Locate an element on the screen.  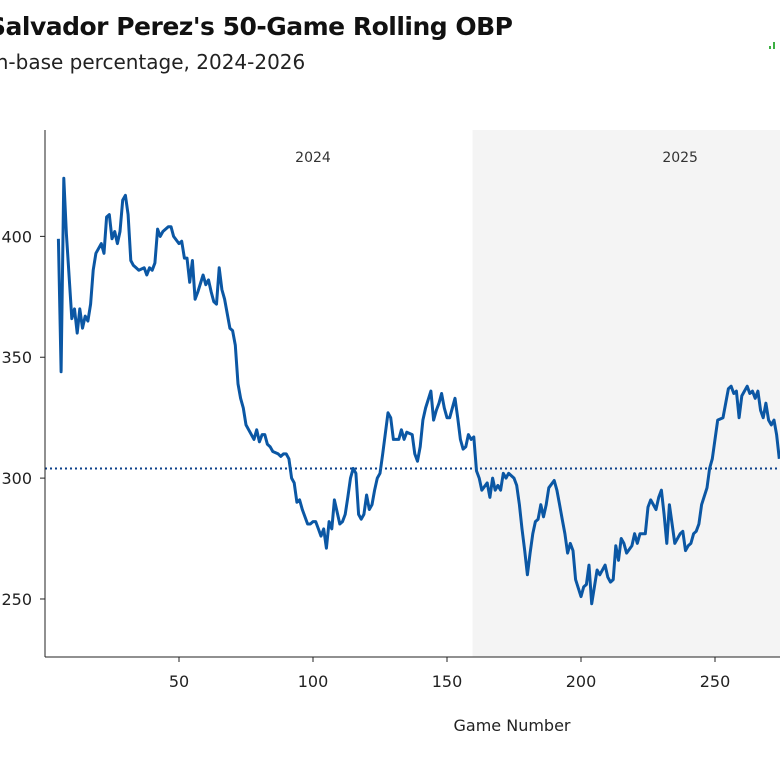
x-tick-label: 250 is located at coordinates (715, 681).